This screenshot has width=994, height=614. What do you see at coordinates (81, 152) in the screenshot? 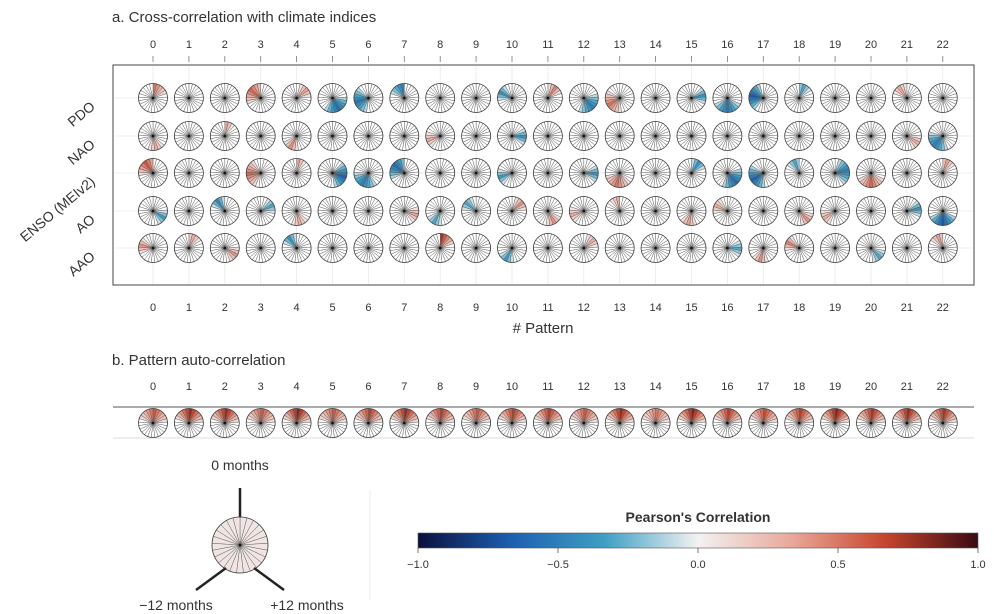
I see `row-label: NAO` at bounding box center [81, 152].